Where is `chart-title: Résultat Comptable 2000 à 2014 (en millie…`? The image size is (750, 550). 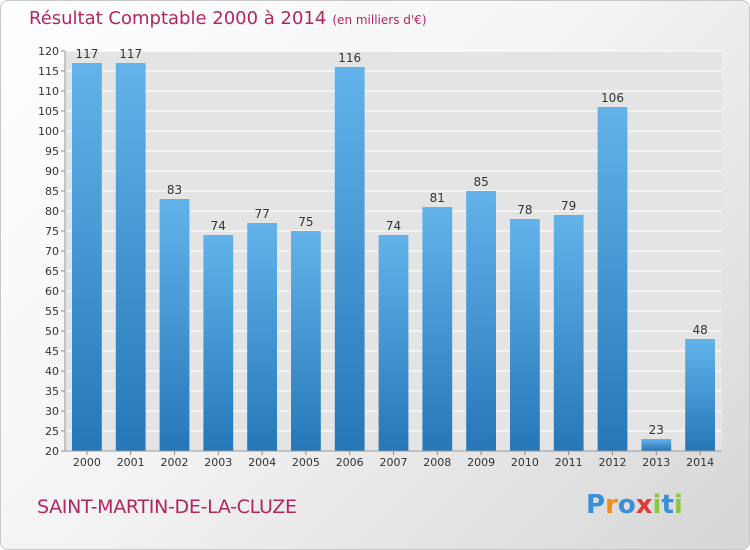 chart-title: Résultat Comptable 2000 à 2014 (en millie… is located at coordinates (228, 18).